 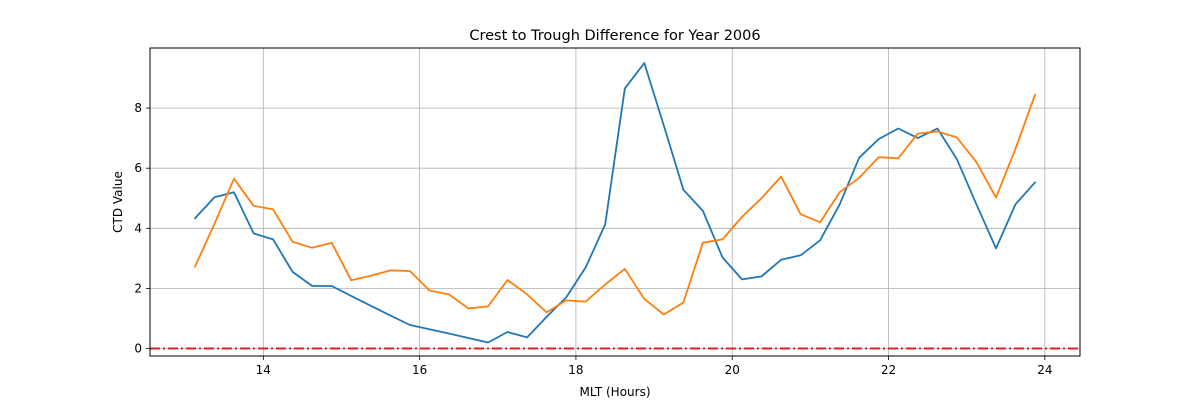 What do you see at coordinates (575, 370) in the screenshot?
I see `x-tick-label: 18` at bounding box center [575, 370].